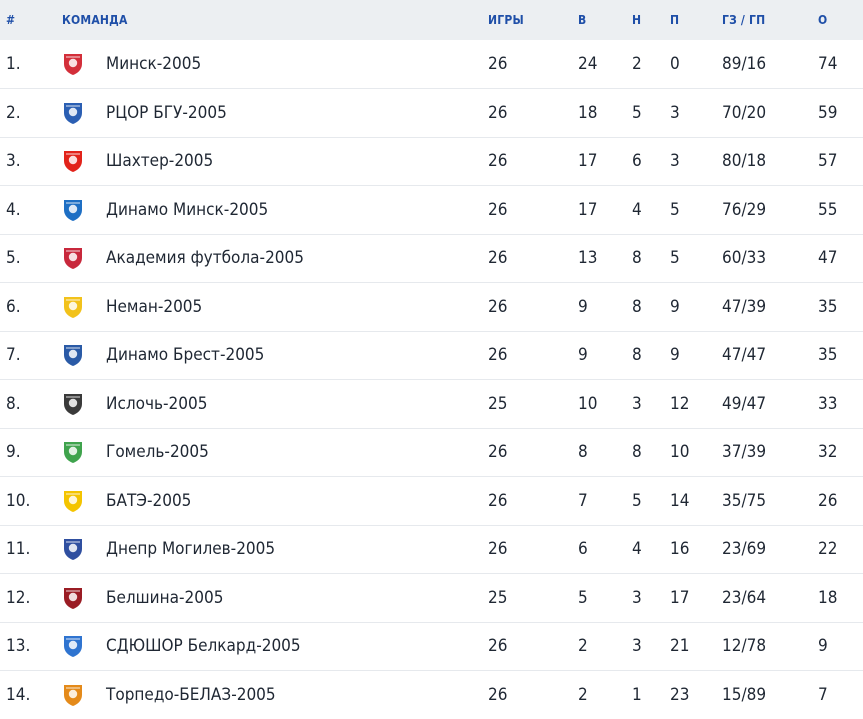  Describe the element at coordinates (297, 113) in the screenshot. I see `team-name: РЦОР БГУ-2005` at that location.